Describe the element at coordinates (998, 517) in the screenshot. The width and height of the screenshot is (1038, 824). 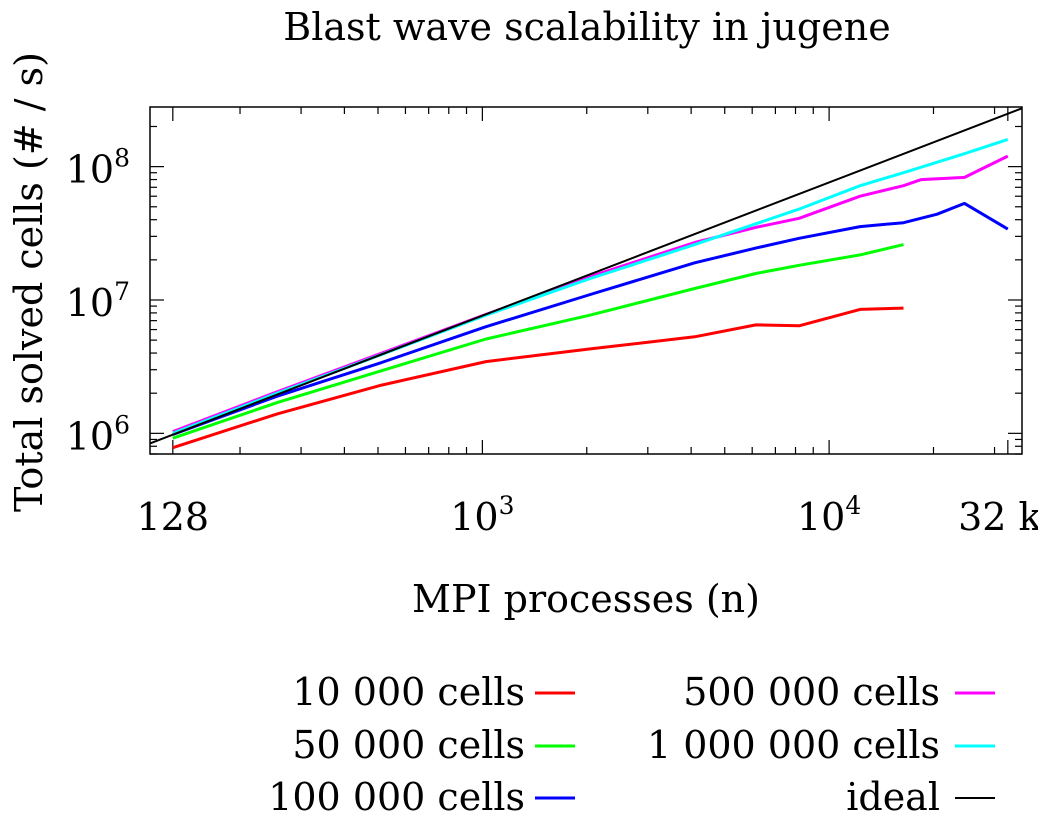
I see `x-tick-label: 32 k` at that location.